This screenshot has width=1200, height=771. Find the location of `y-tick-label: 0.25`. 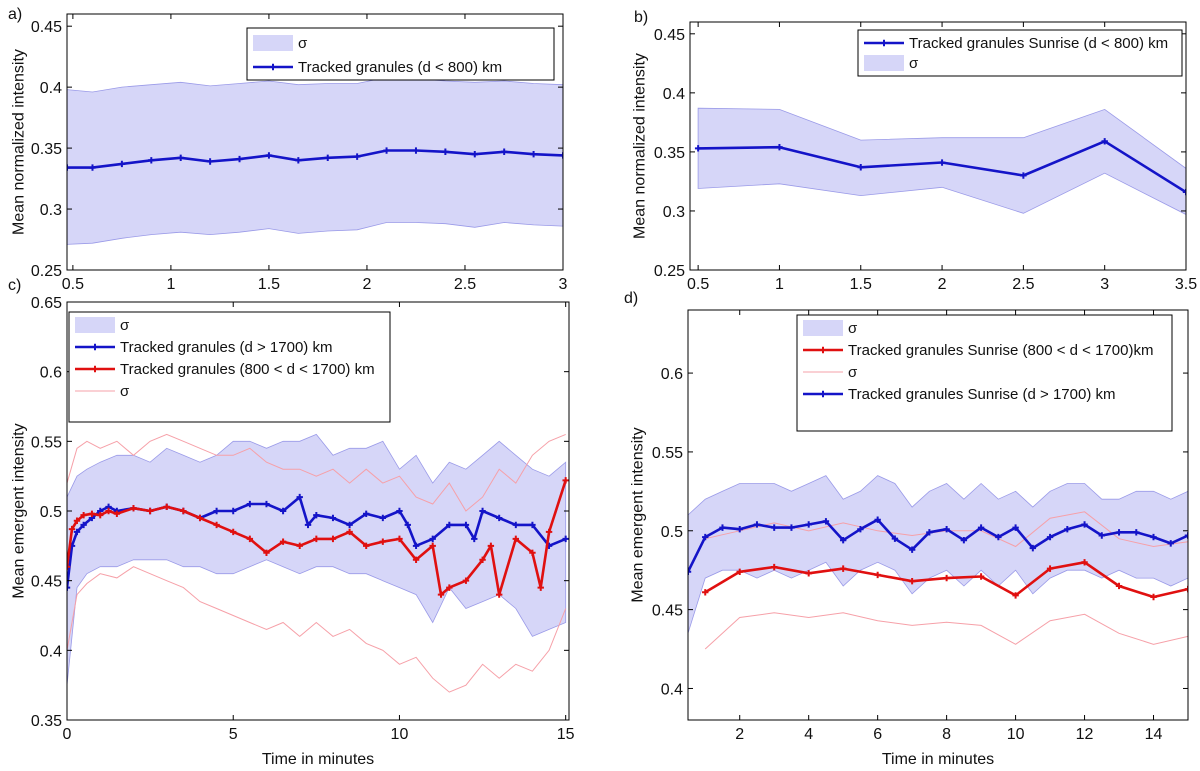

y-tick-label: 0.25 is located at coordinates (46, 271).